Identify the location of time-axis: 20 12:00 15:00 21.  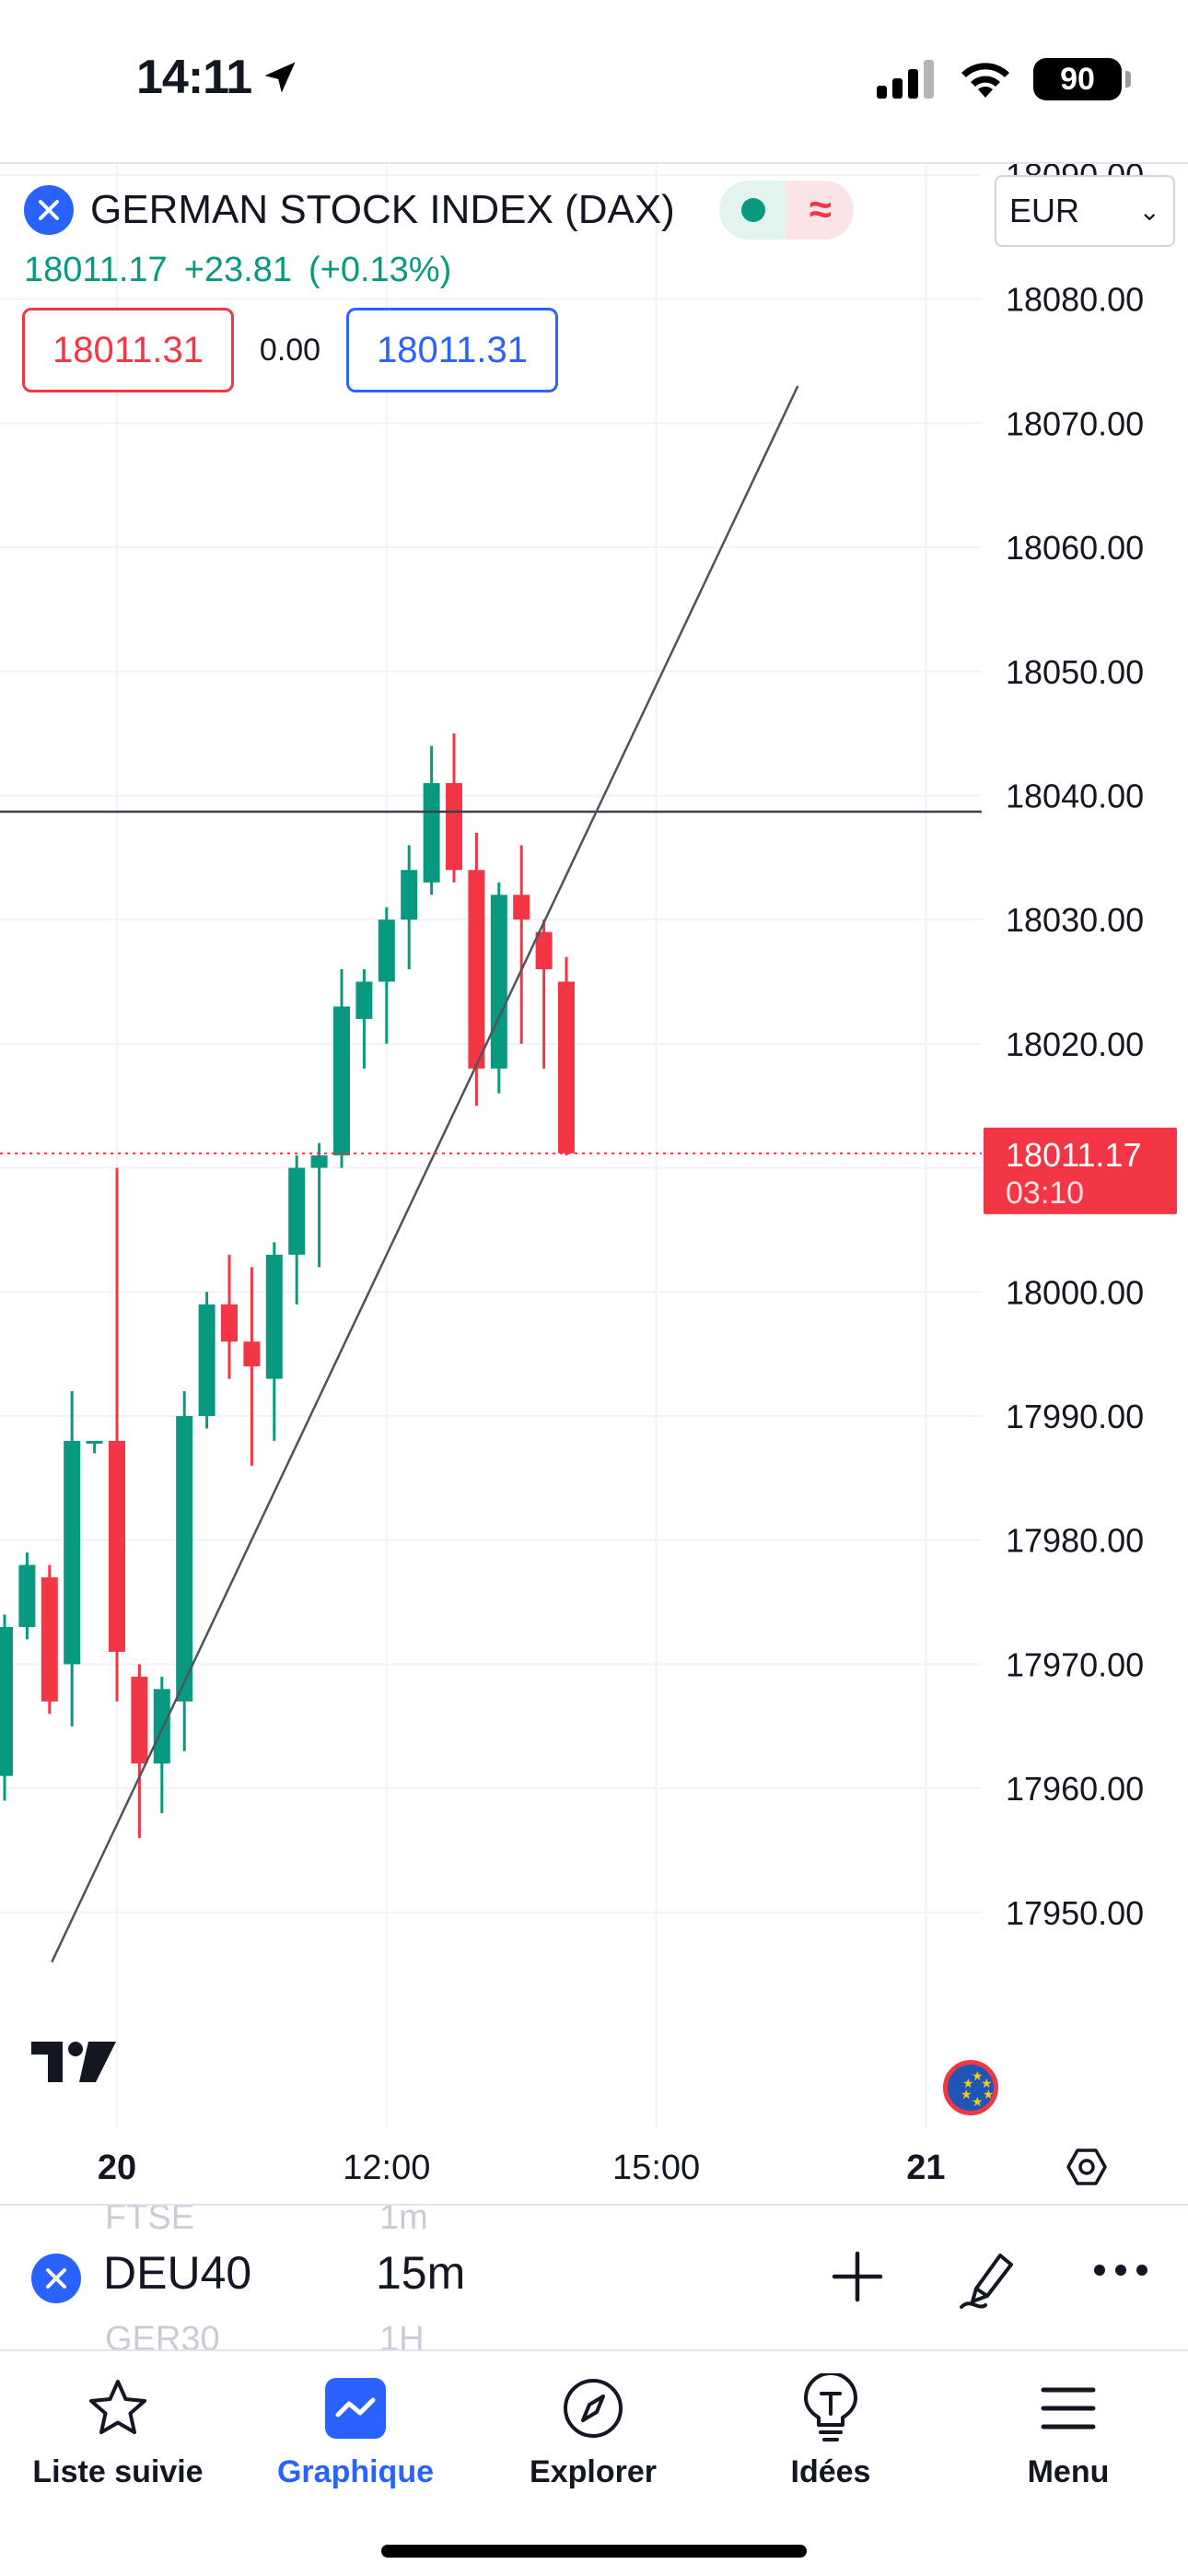
(594, 2165).